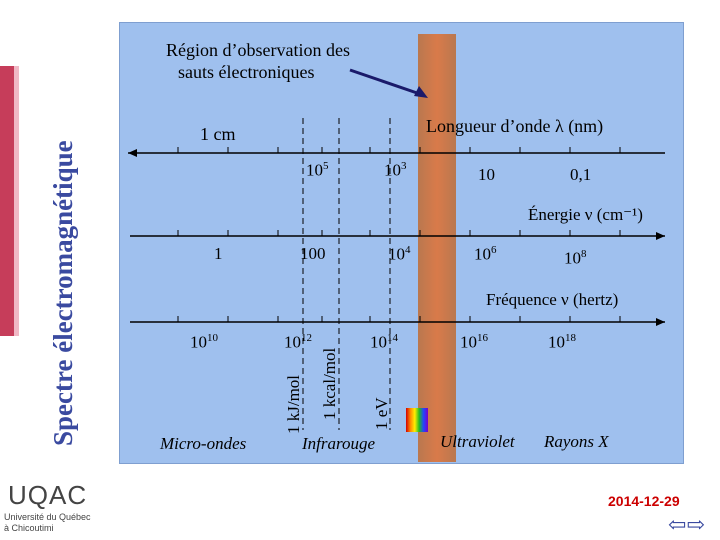  I want to click on en-tick-1e4: 10⁴, so click(399, 254).